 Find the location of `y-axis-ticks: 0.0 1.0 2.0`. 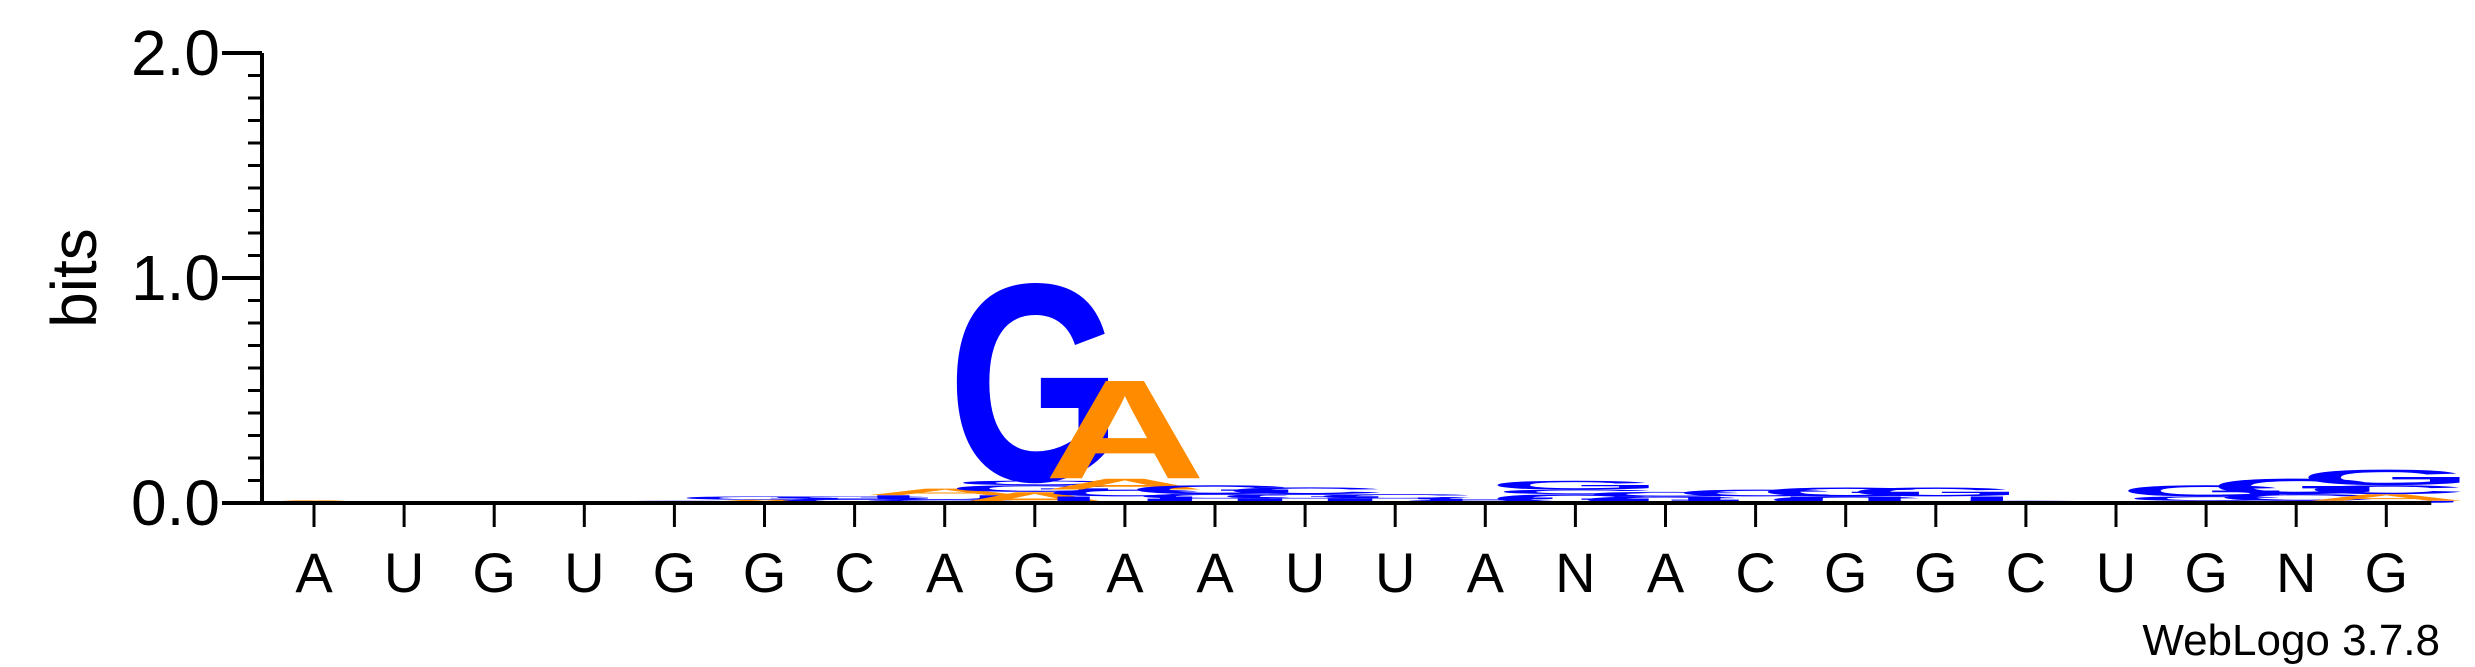

y-axis-ticks: 0.0 1.0 2.0 is located at coordinates (196, 278).